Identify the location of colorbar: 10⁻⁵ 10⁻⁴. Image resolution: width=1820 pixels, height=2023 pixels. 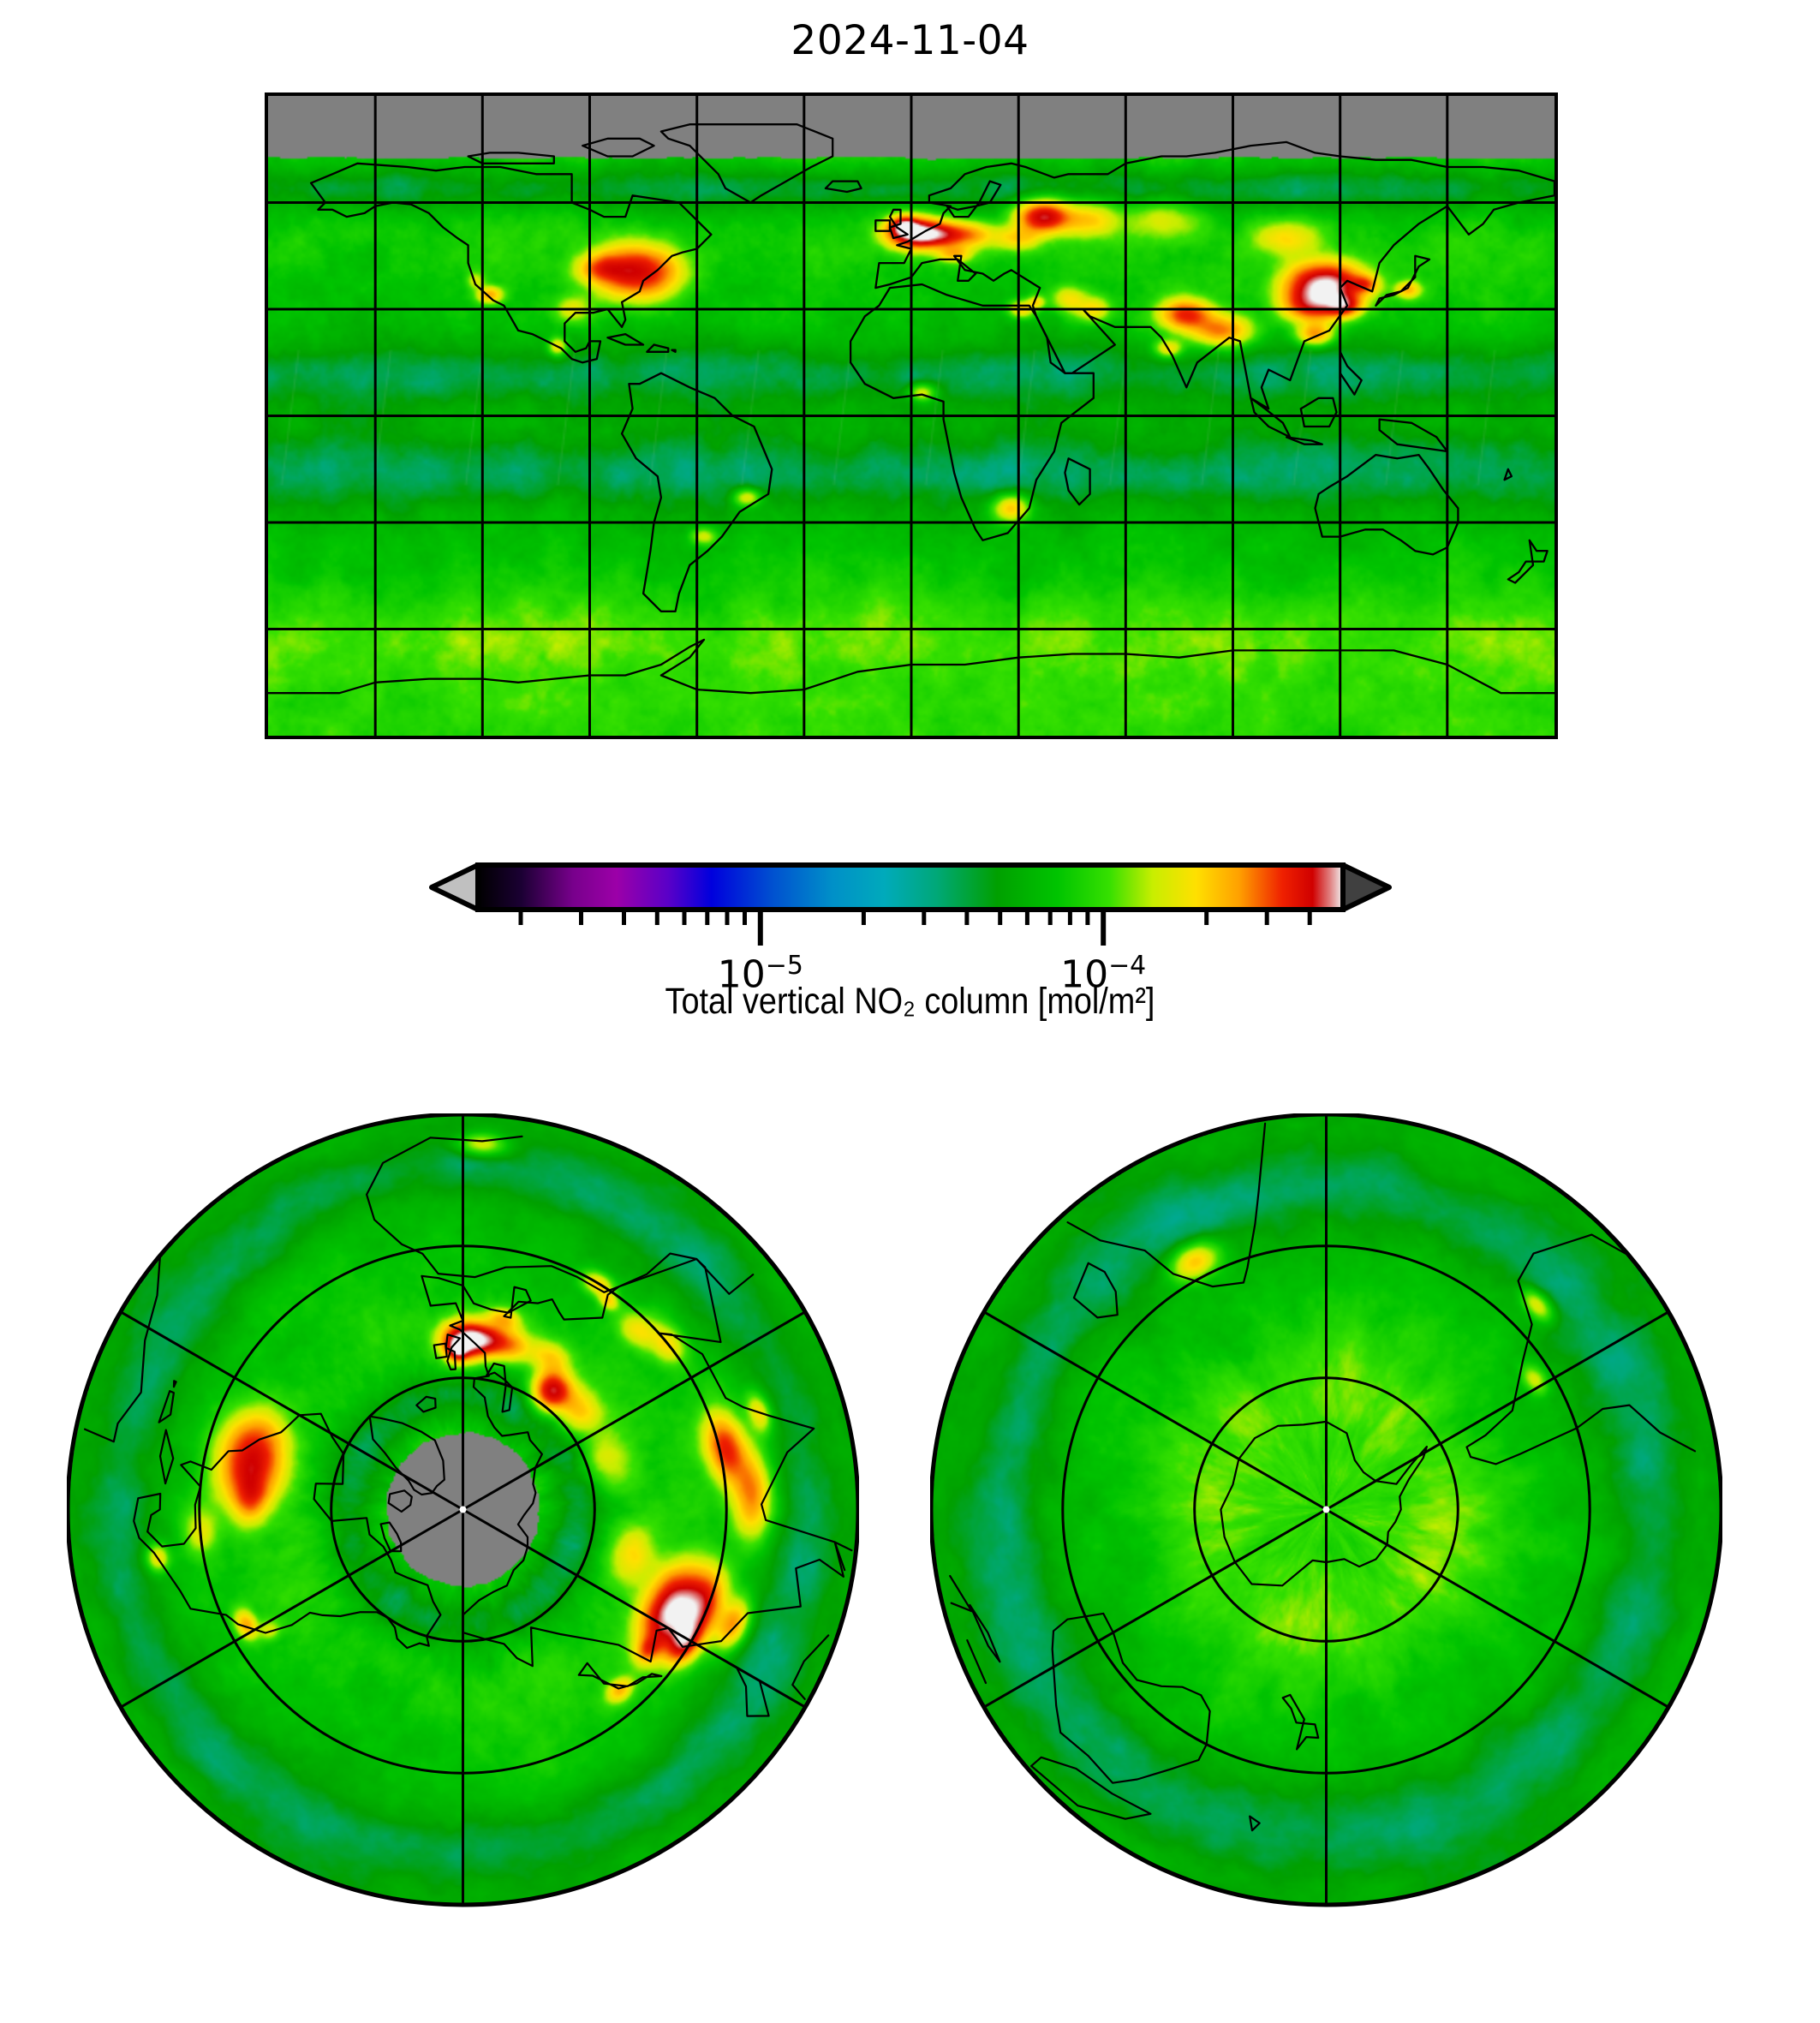
(910, 967).